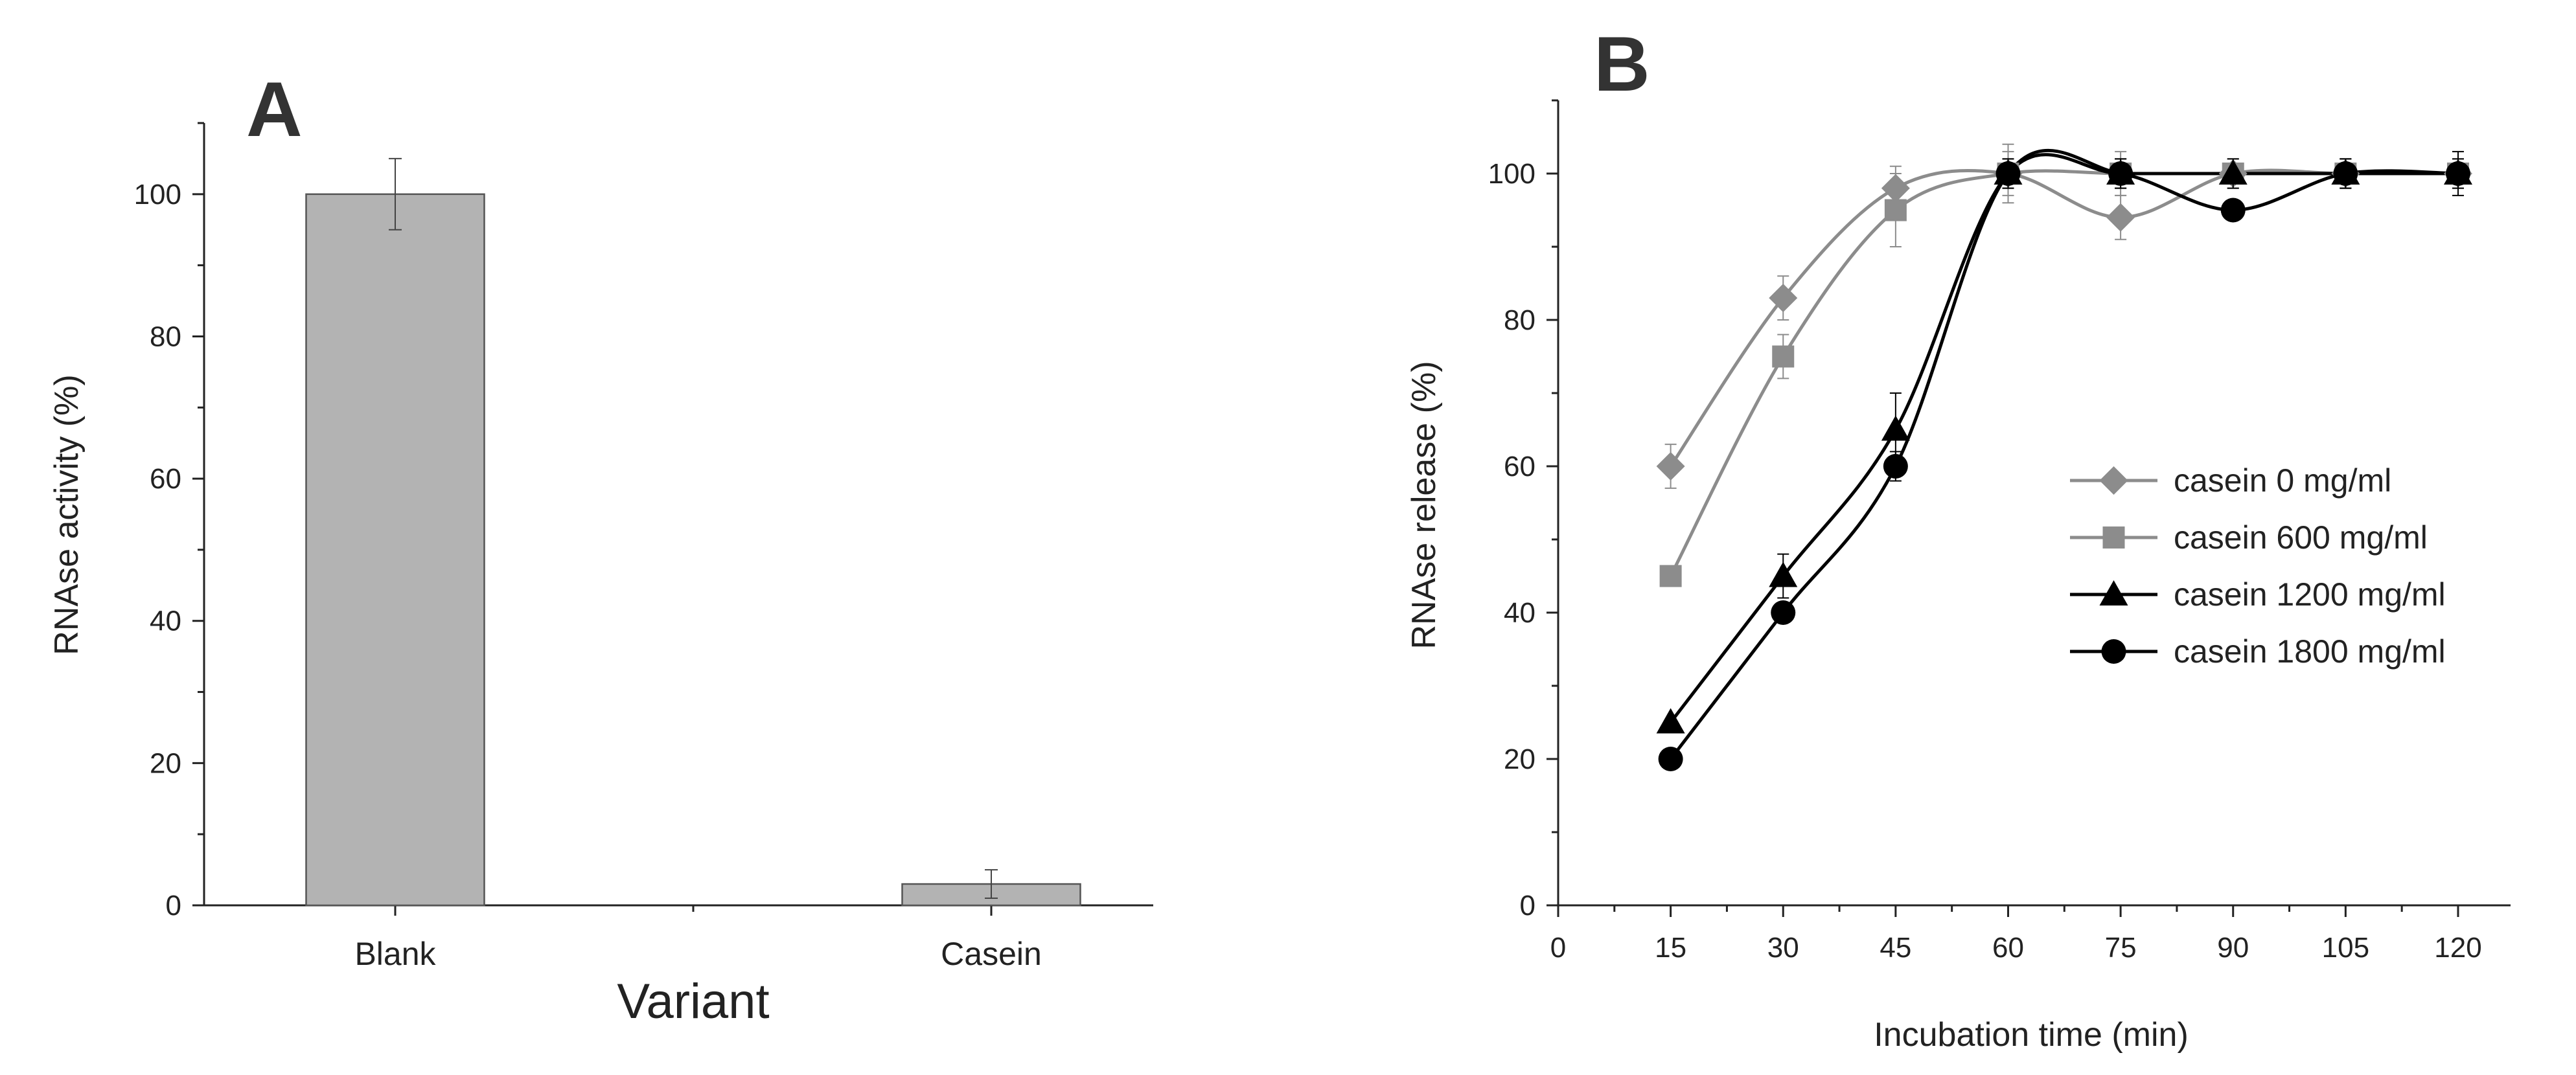 Image resolution: width=2576 pixels, height=1075 pixels. I want to click on x-tick-label: 0, so click(1558, 948).